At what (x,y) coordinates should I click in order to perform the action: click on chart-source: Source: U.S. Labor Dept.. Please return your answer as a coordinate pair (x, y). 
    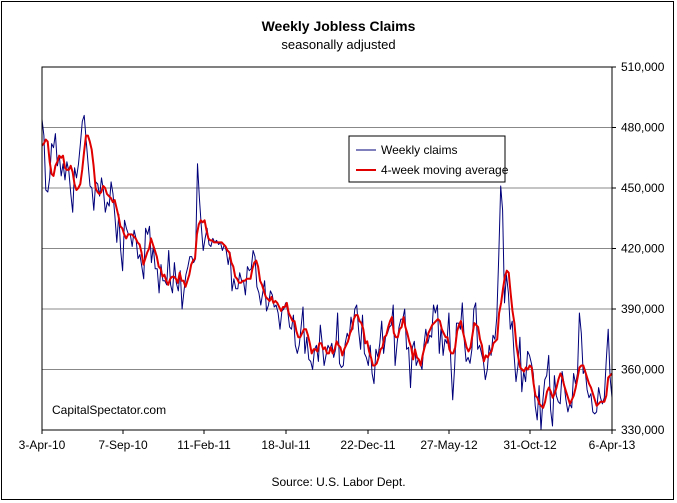
    Looking at the image, I should click on (338, 482).